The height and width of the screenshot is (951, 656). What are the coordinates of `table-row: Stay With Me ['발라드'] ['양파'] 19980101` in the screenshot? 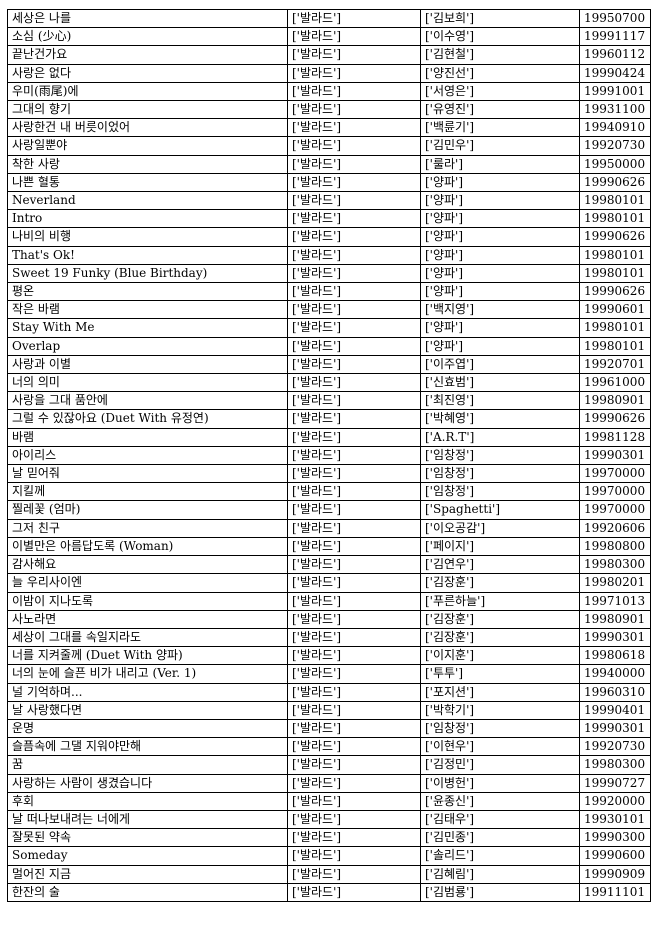 It's located at (329, 328).